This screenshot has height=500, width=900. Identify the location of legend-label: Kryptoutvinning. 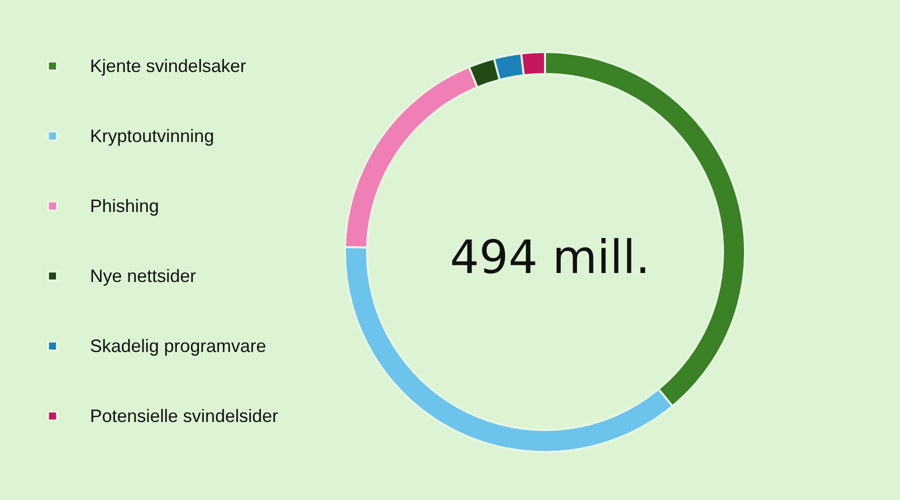
(152, 136).